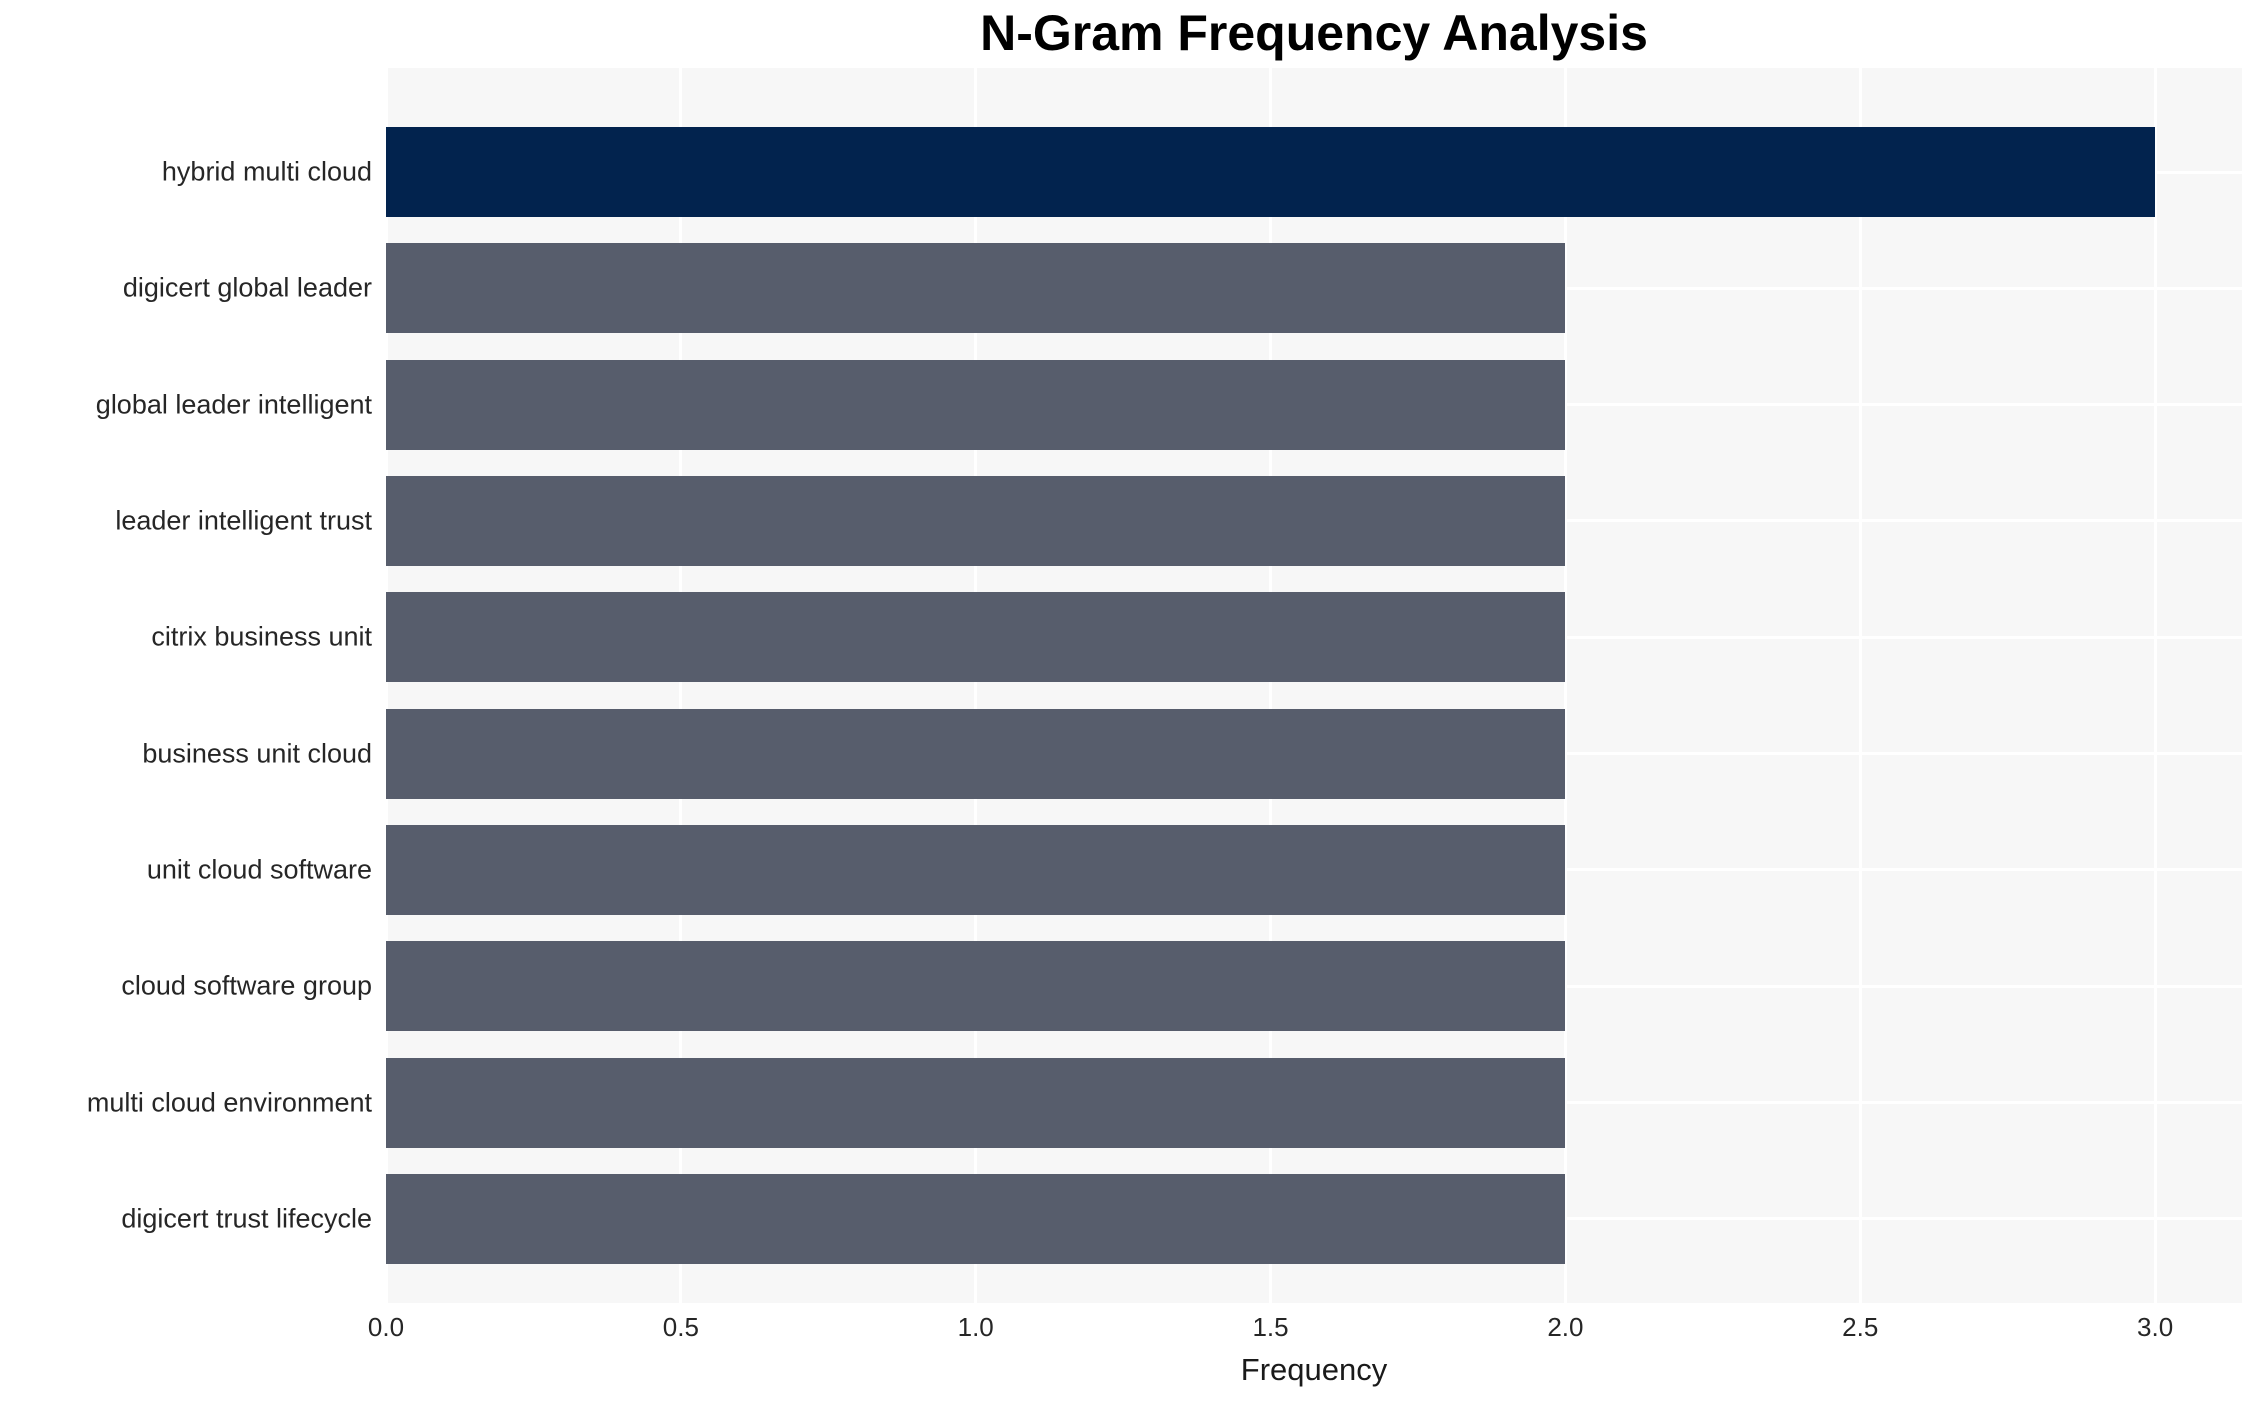  I want to click on bar-citrix-business-unit, so click(976, 637).